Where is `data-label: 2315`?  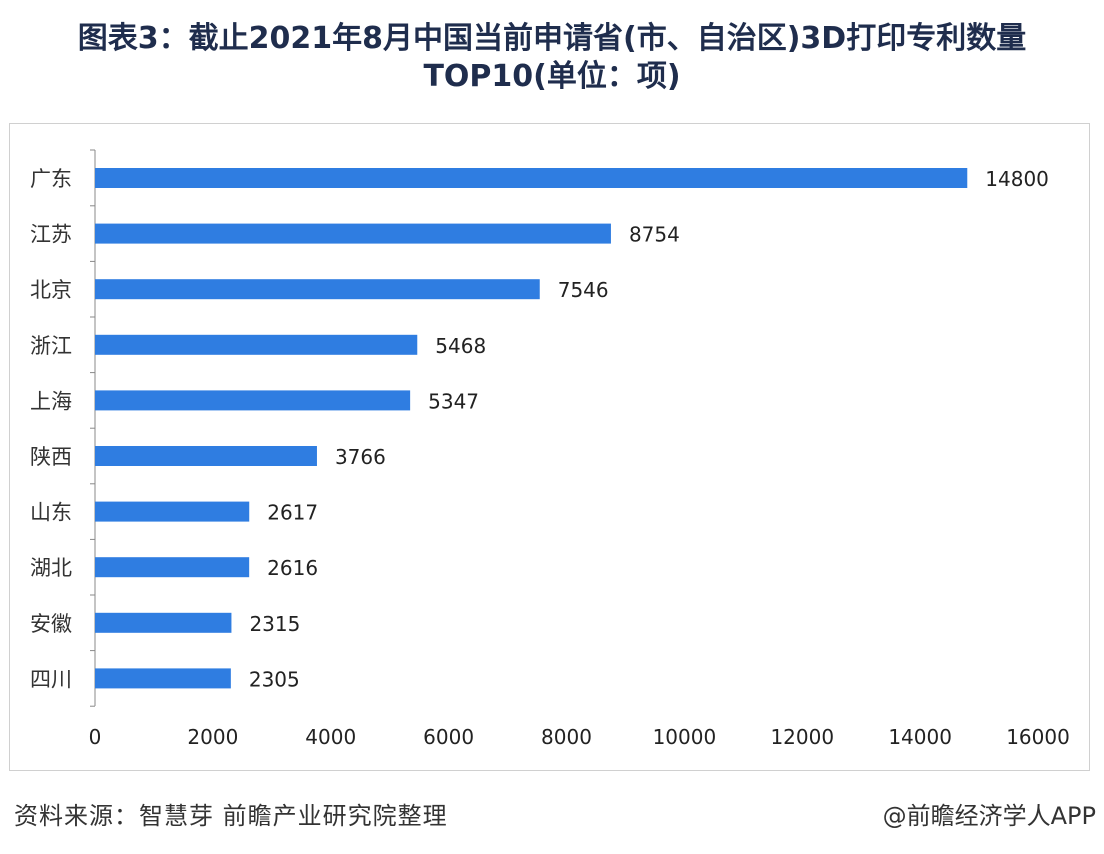 data-label: 2315 is located at coordinates (274, 624).